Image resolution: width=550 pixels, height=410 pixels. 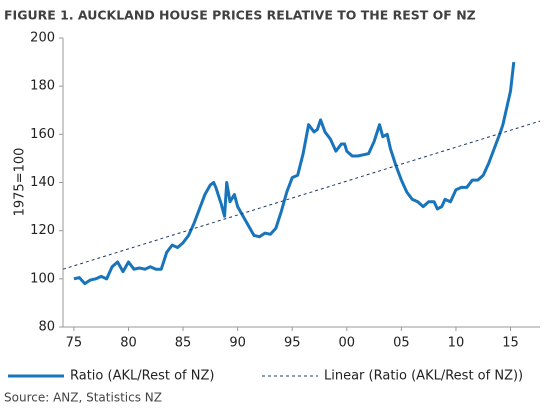 What do you see at coordinates (423, 376) in the screenshot?
I see `legend-label: Linear (Ratio (AKL/Rest of NZ))` at bounding box center [423, 376].